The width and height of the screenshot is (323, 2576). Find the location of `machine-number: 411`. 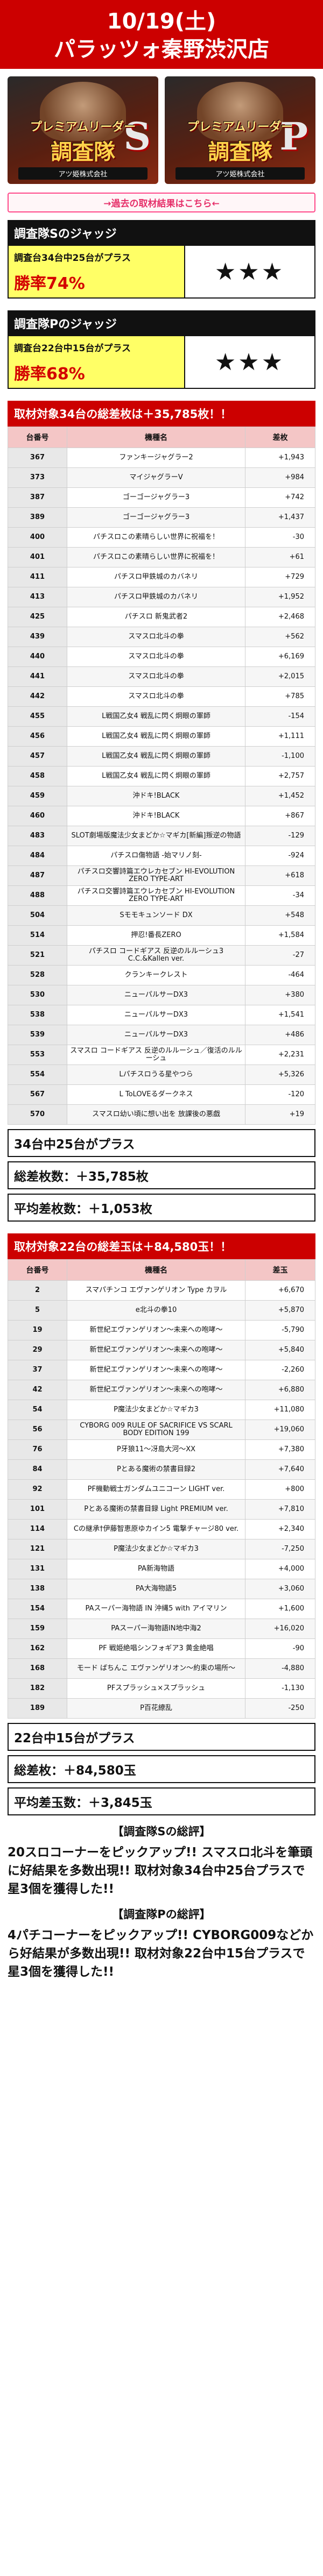

machine-number: 411 is located at coordinates (37, 577).